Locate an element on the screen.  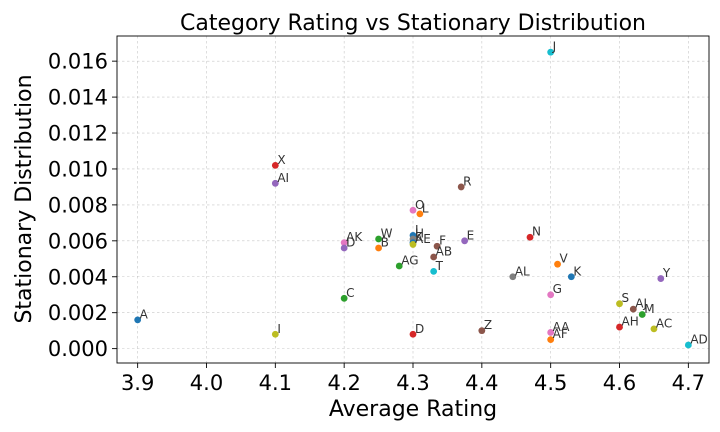
data-point-label: E is located at coordinates (471, 235).